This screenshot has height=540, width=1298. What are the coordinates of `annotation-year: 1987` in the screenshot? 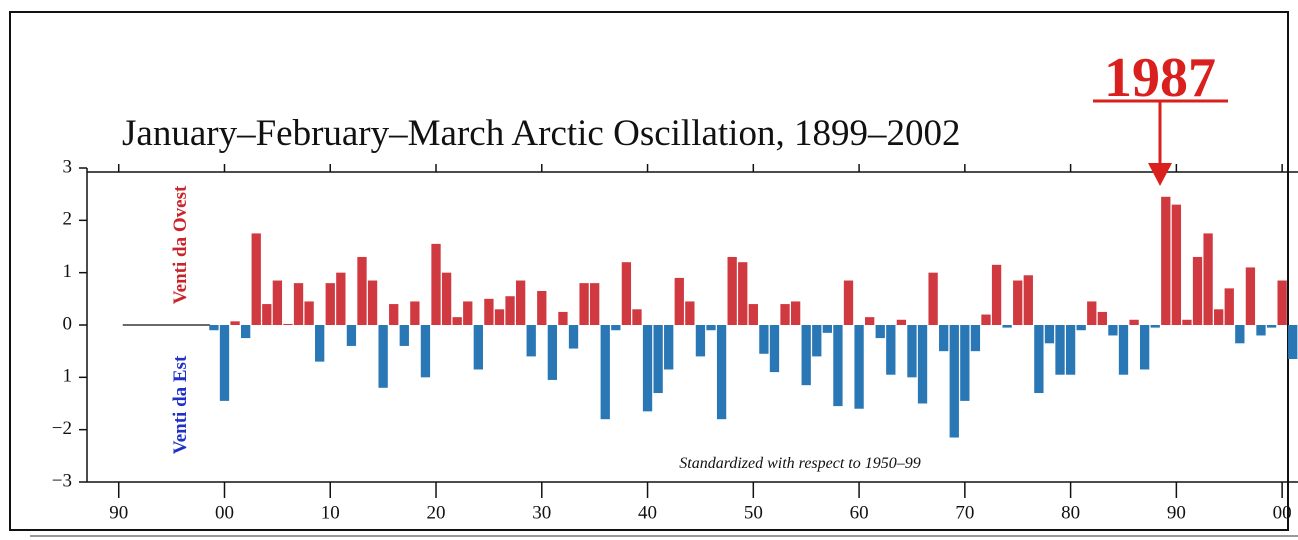 It's located at (1160, 78).